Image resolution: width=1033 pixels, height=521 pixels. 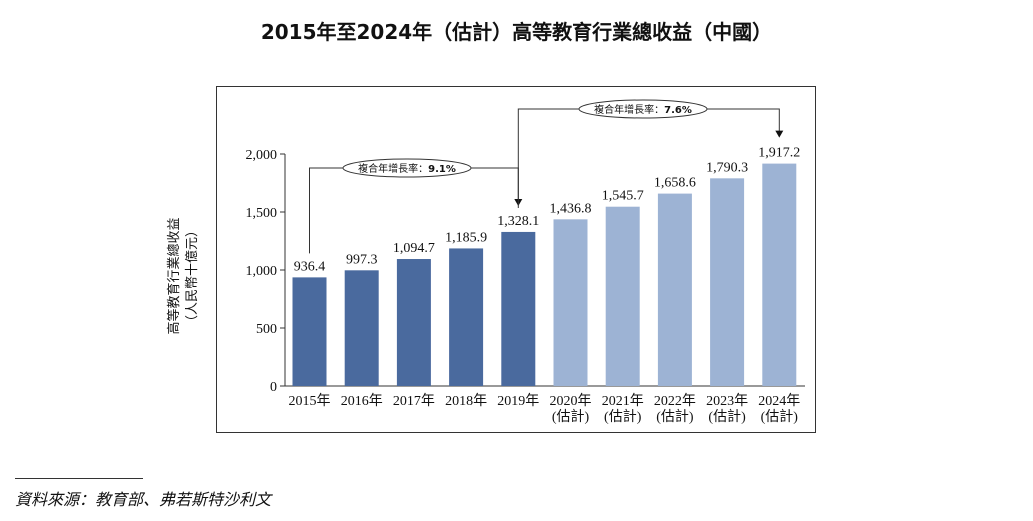 I want to click on cagr-arrowhead, so click(x=779, y=134).